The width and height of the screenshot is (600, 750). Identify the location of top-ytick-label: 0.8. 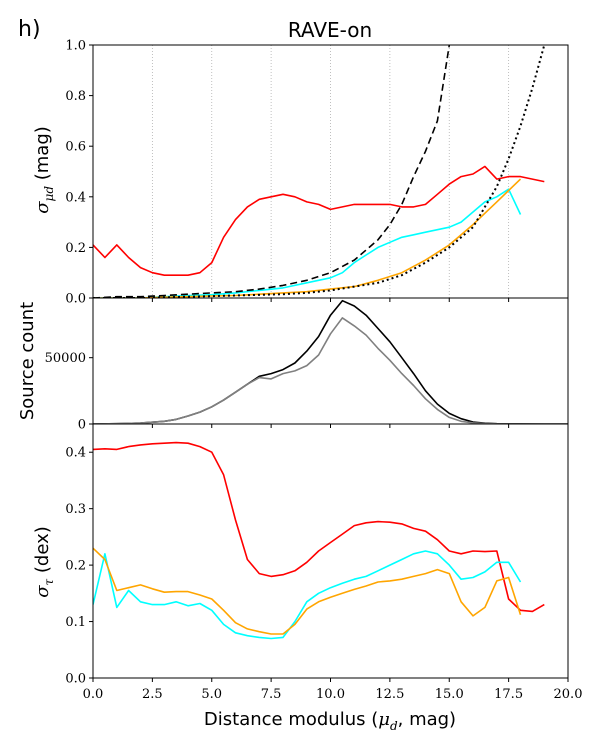
(75, 96).